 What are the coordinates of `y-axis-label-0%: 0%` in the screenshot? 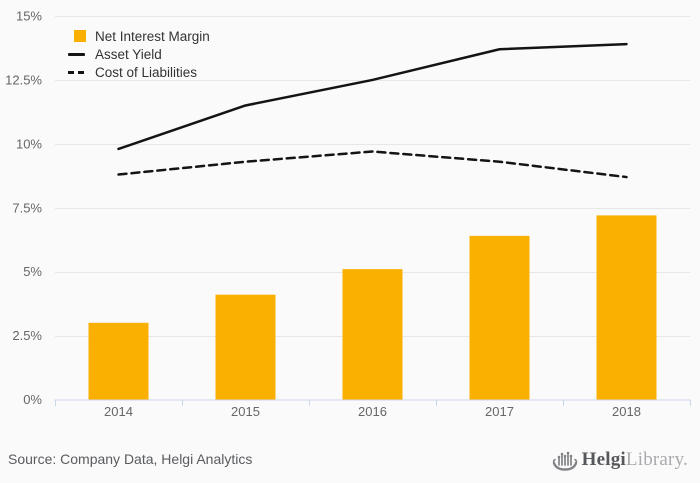 It's located at (32, 399).